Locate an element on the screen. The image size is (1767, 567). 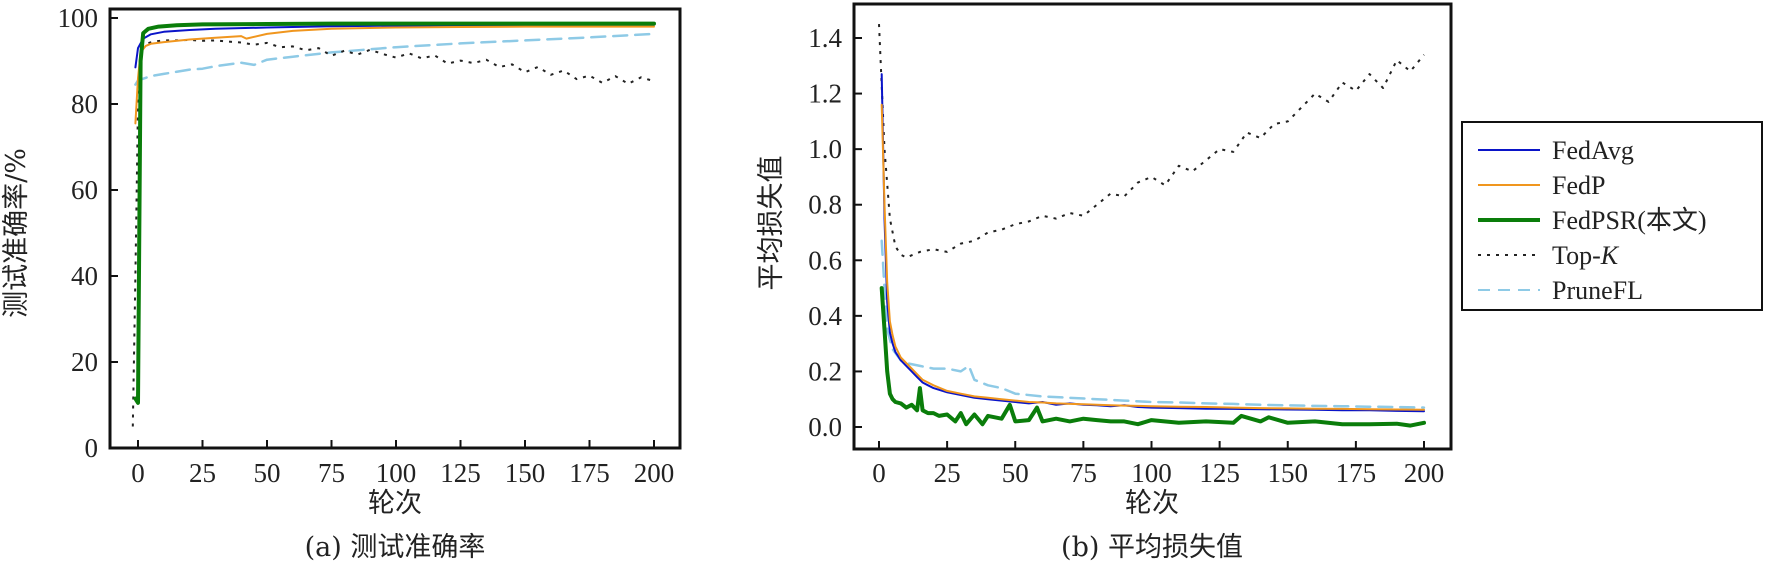
accuracy-caption: (a) 测试准确率 is located at coordinates (395, 547).